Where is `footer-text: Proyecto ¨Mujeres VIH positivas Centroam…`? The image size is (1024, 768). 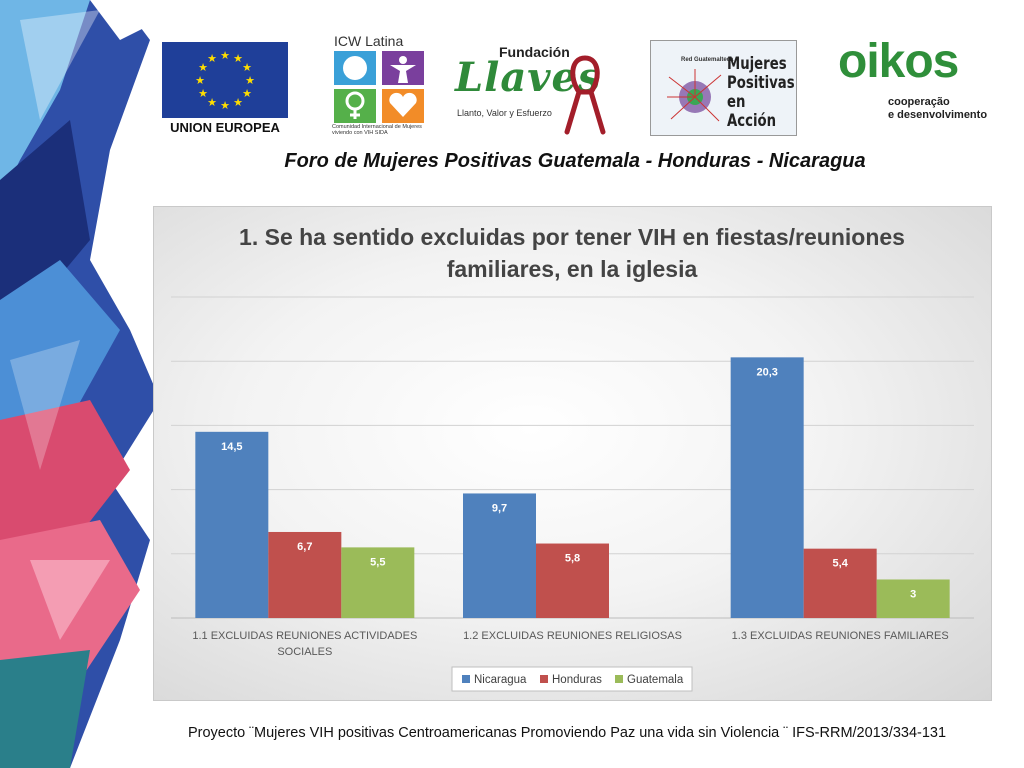 footer-text: Proyecto ¨Mujeres VIH positivas Centroam… is located at coordinates (567, 733).